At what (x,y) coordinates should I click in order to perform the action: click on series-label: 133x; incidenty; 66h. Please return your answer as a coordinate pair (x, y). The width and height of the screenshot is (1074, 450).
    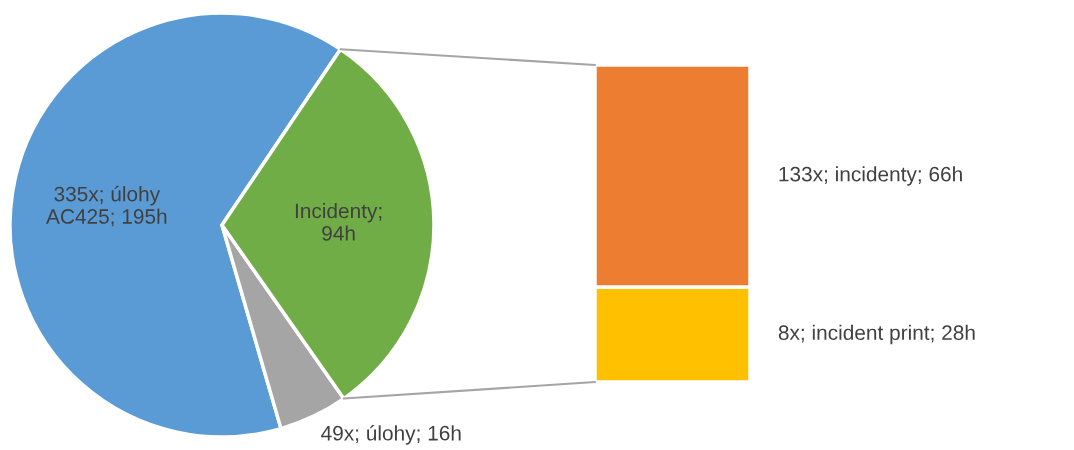
    Looking at the image, I should click on (870, 176).